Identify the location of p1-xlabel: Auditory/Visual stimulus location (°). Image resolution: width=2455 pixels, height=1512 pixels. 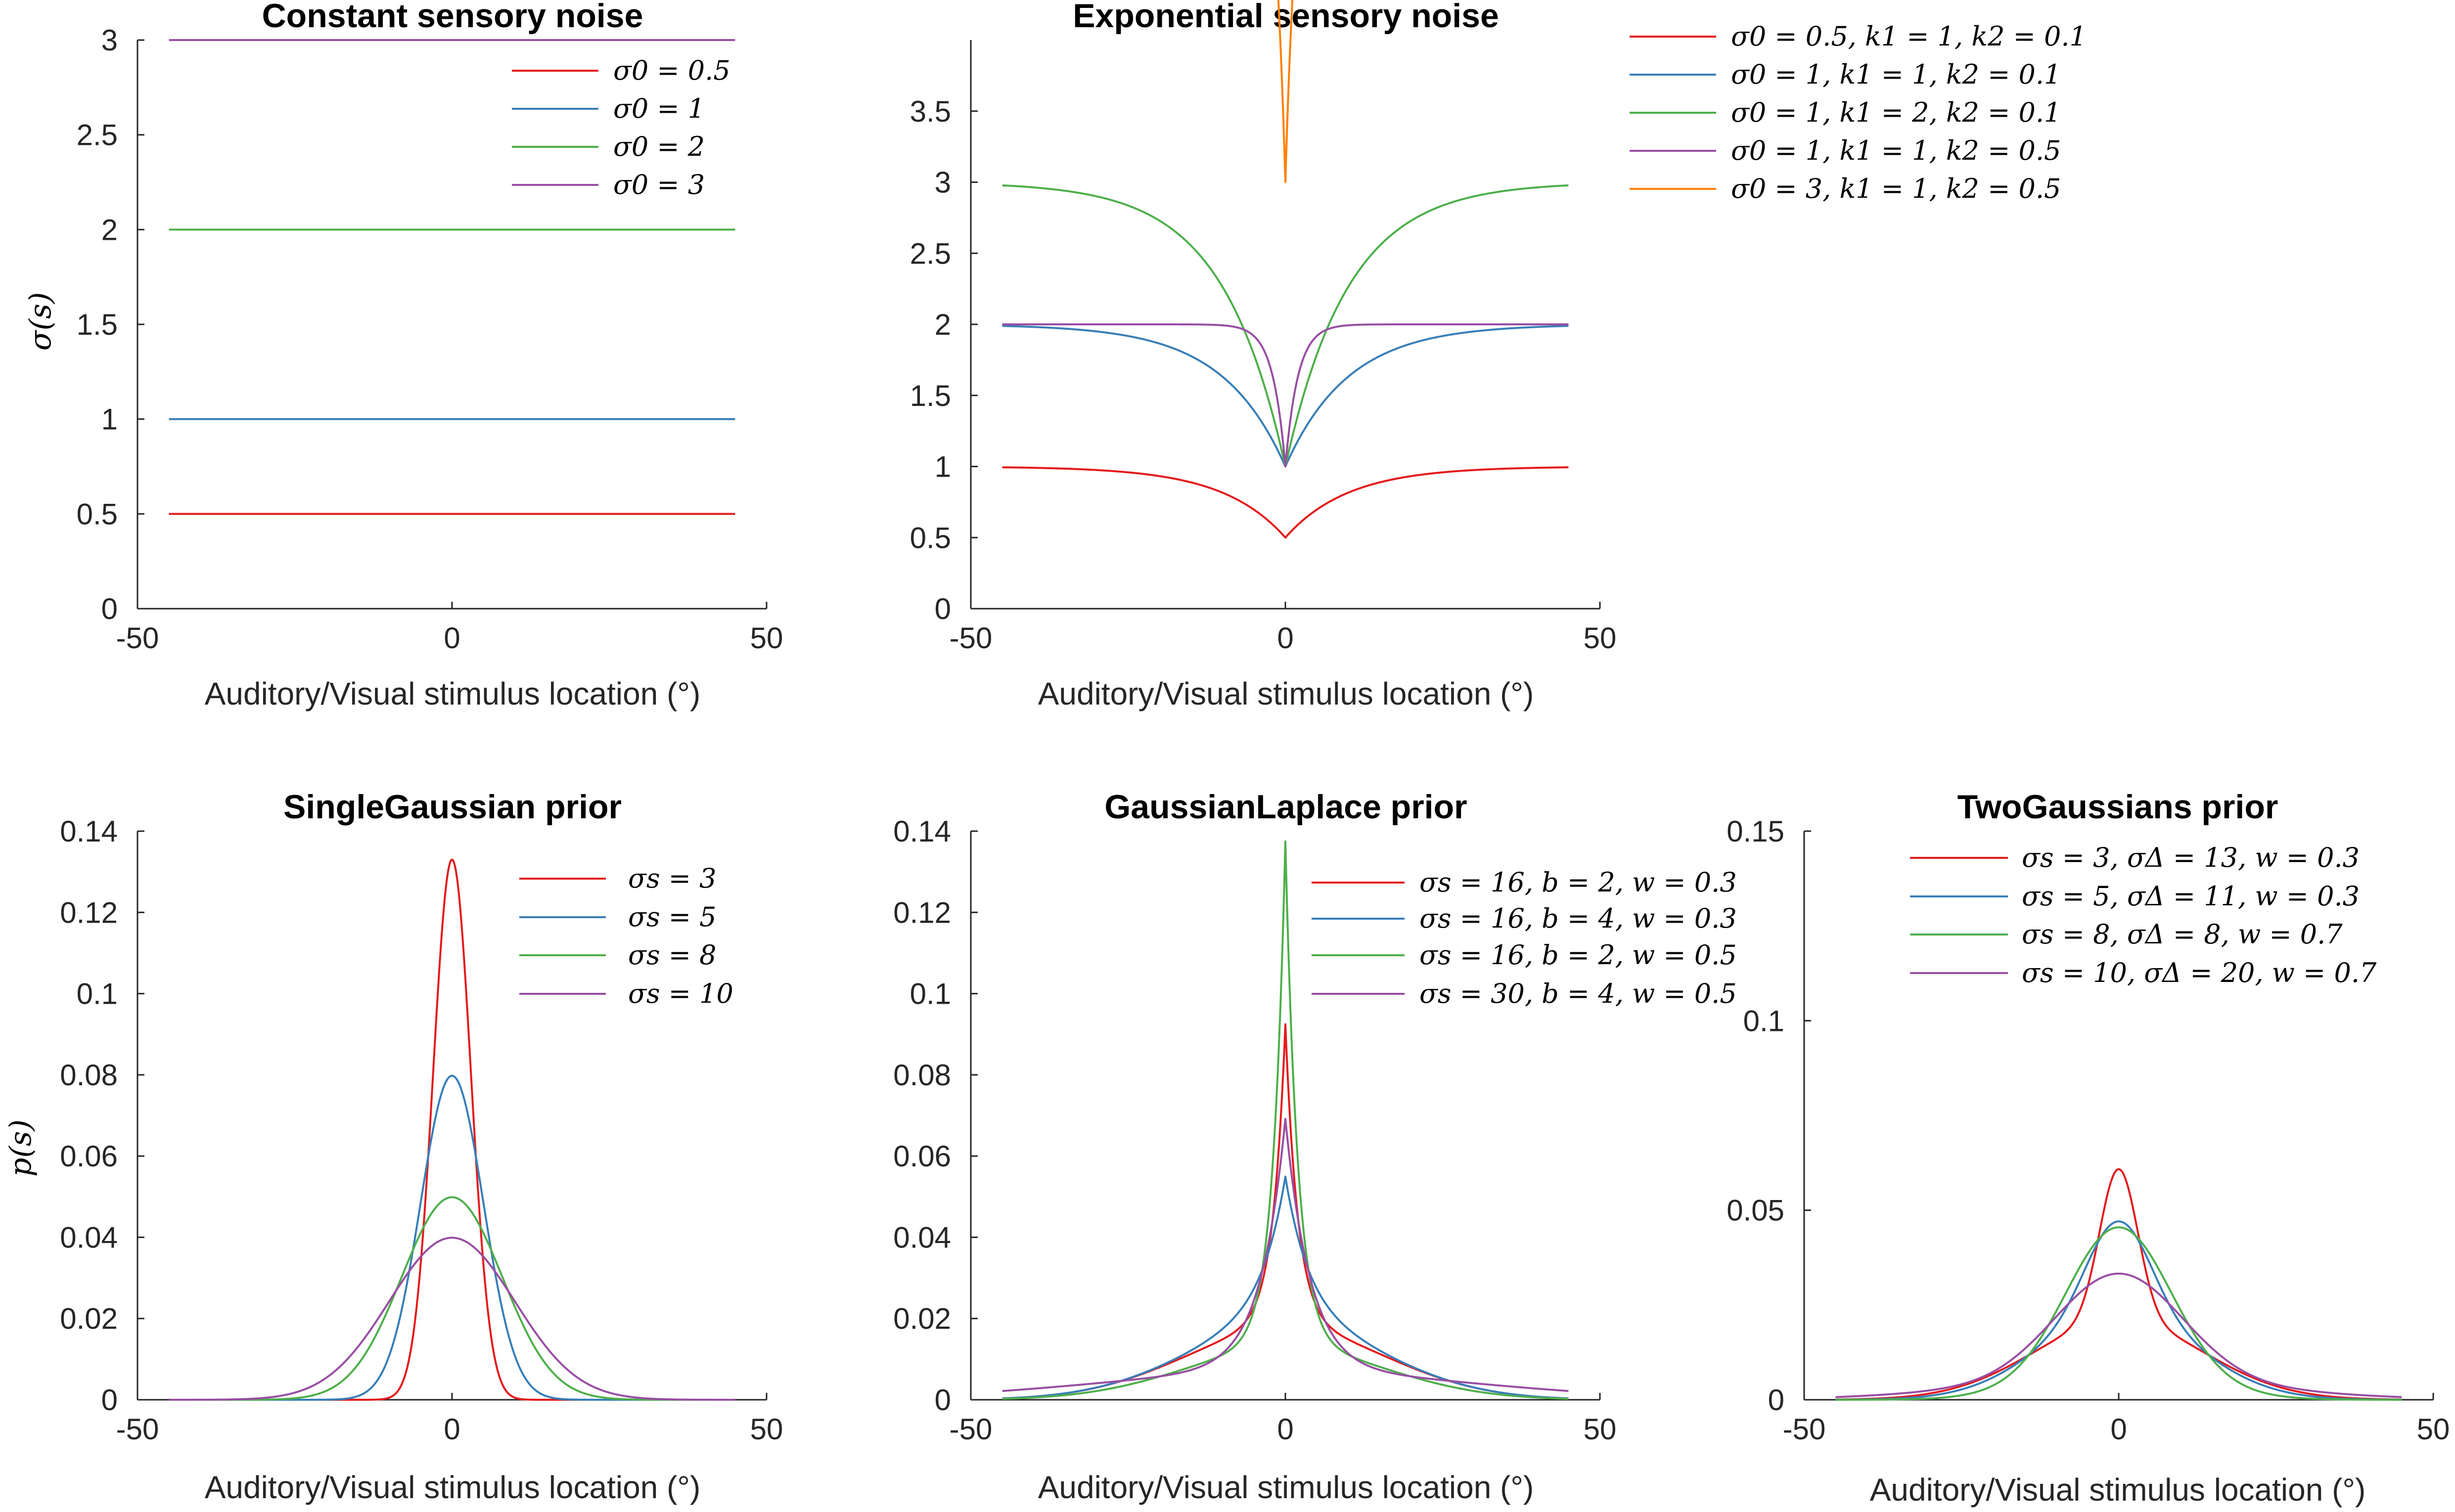
(453, 694).